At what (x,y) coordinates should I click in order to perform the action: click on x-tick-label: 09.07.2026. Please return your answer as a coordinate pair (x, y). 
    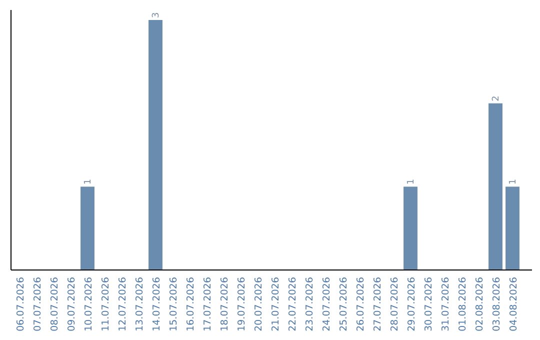
    Looking at the image, I should click on (72, 304).